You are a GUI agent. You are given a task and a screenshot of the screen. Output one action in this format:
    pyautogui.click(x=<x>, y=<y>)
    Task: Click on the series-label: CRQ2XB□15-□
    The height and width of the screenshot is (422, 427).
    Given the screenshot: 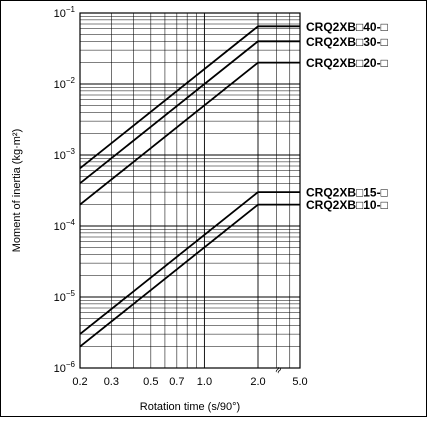 What is the action you would take?
    pyautogui.click(x=347, y=193)
    